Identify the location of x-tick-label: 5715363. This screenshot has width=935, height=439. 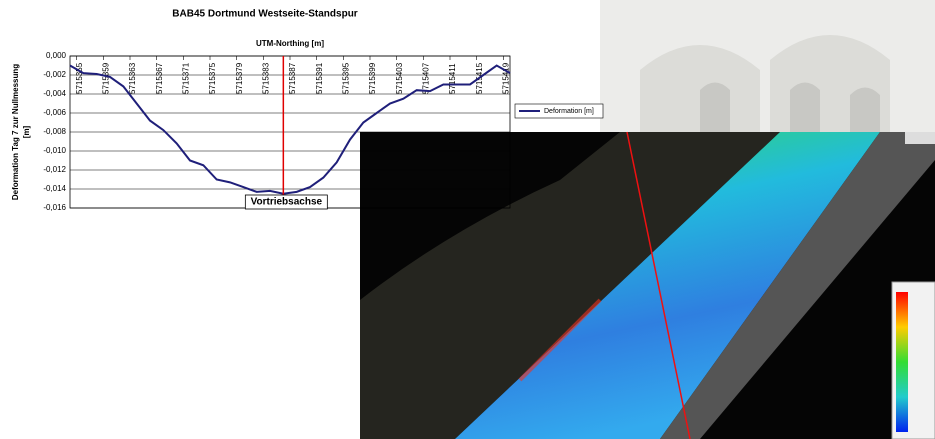
(132, 78).